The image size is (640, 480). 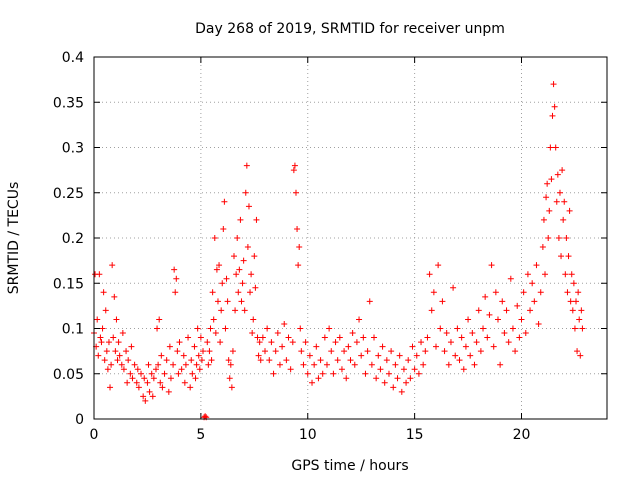 I want to click on x-tick-label: 5, so click(x=200, y=435).